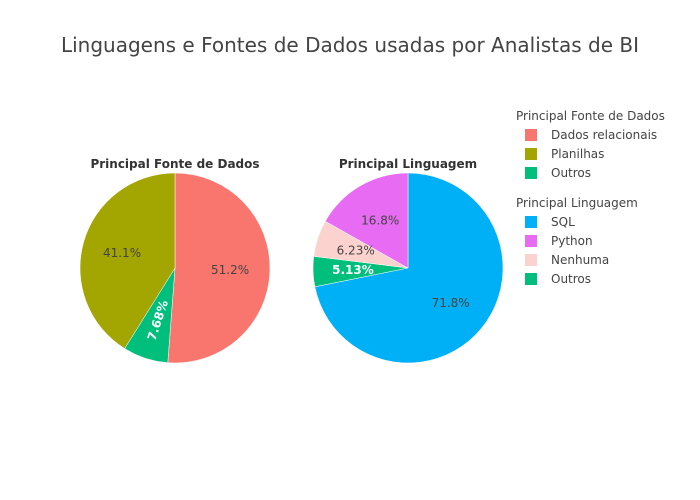  I want to click on legend-item-linguagem-nenhuma: Nenhuma, so click(567, 260).